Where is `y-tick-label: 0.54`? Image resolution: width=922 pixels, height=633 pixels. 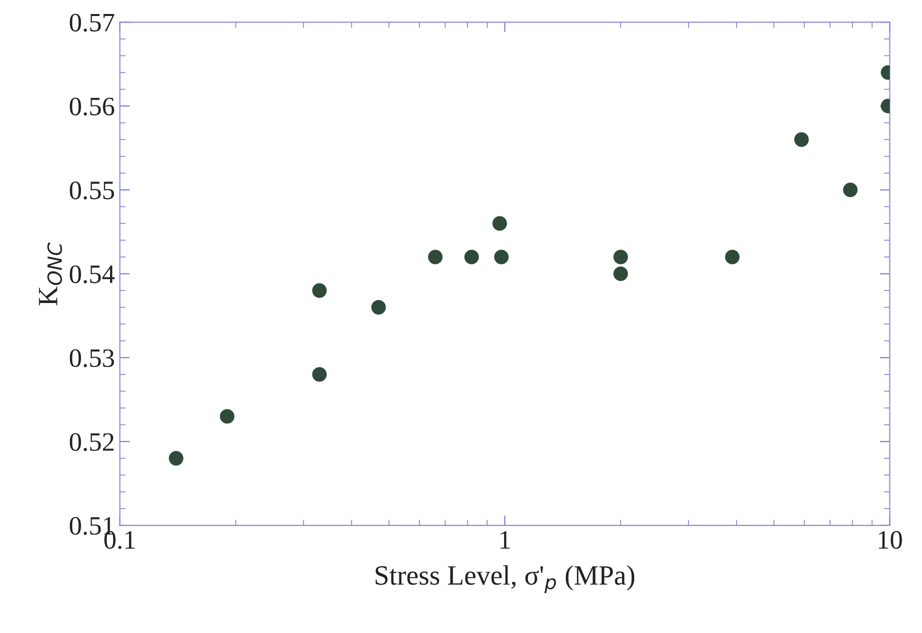
y-tick-label: 0.54 is located at coordinates (92, 274).